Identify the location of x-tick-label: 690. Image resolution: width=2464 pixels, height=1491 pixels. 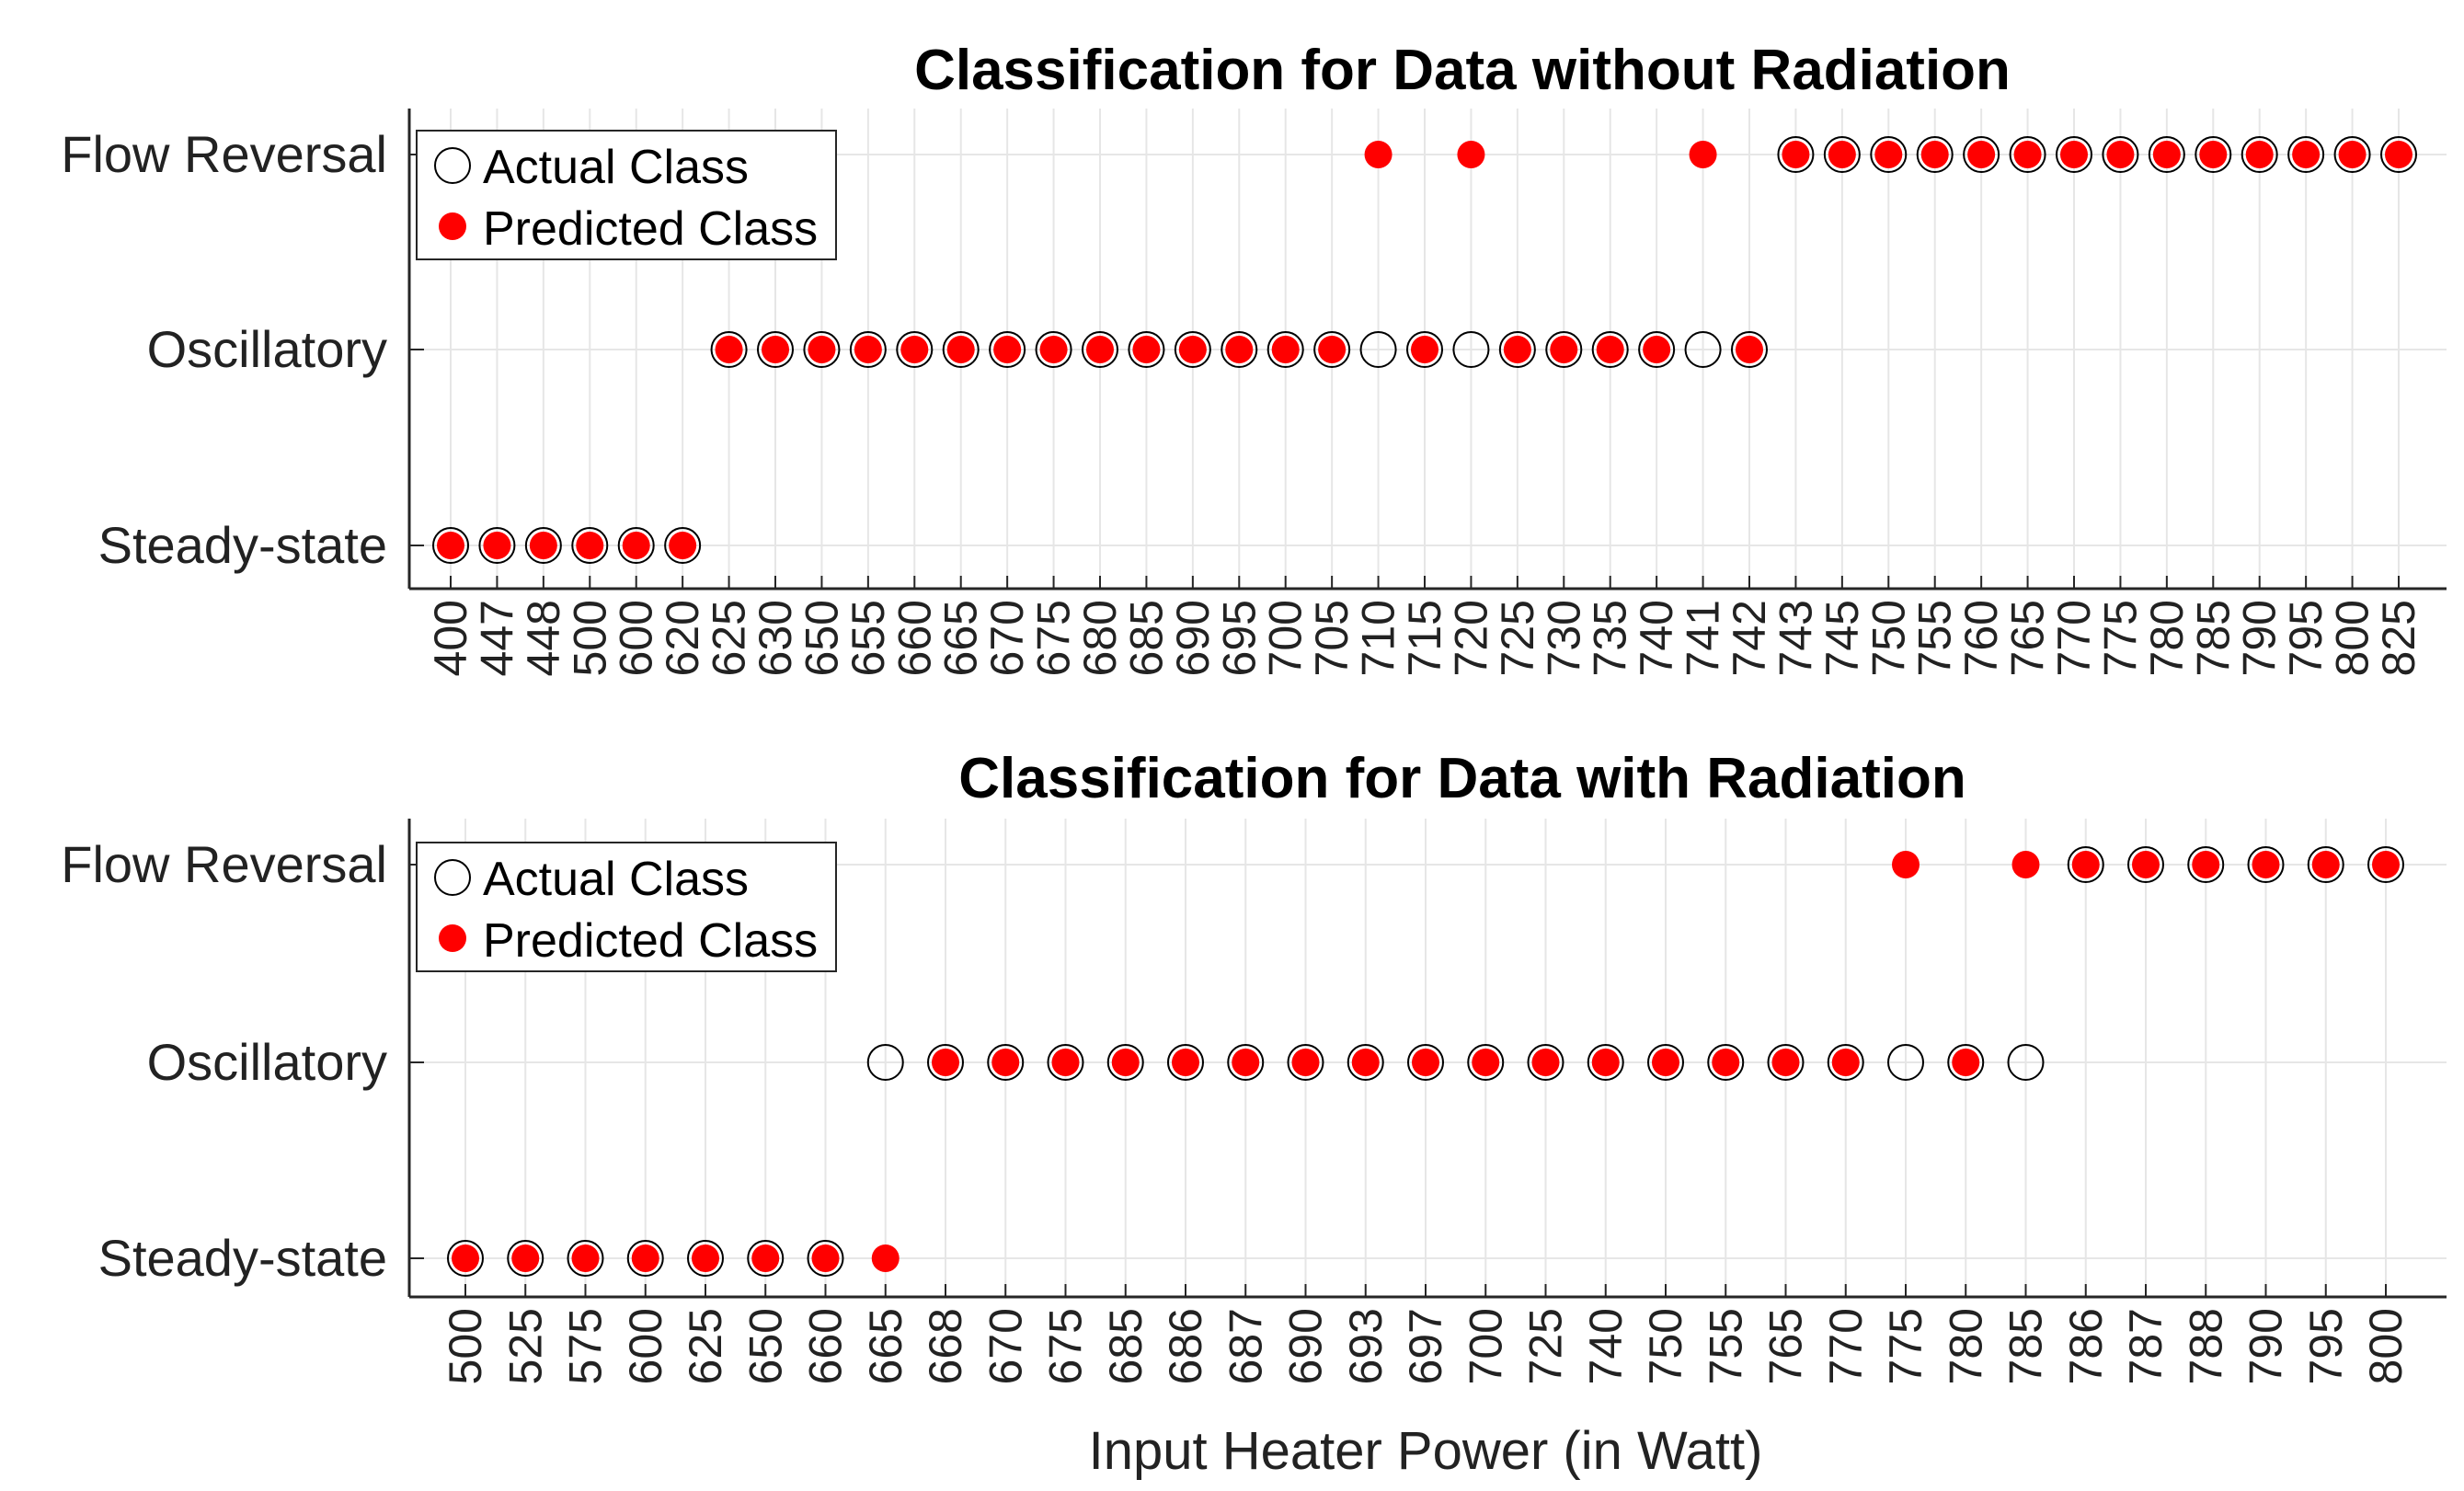
(1306, 1346).